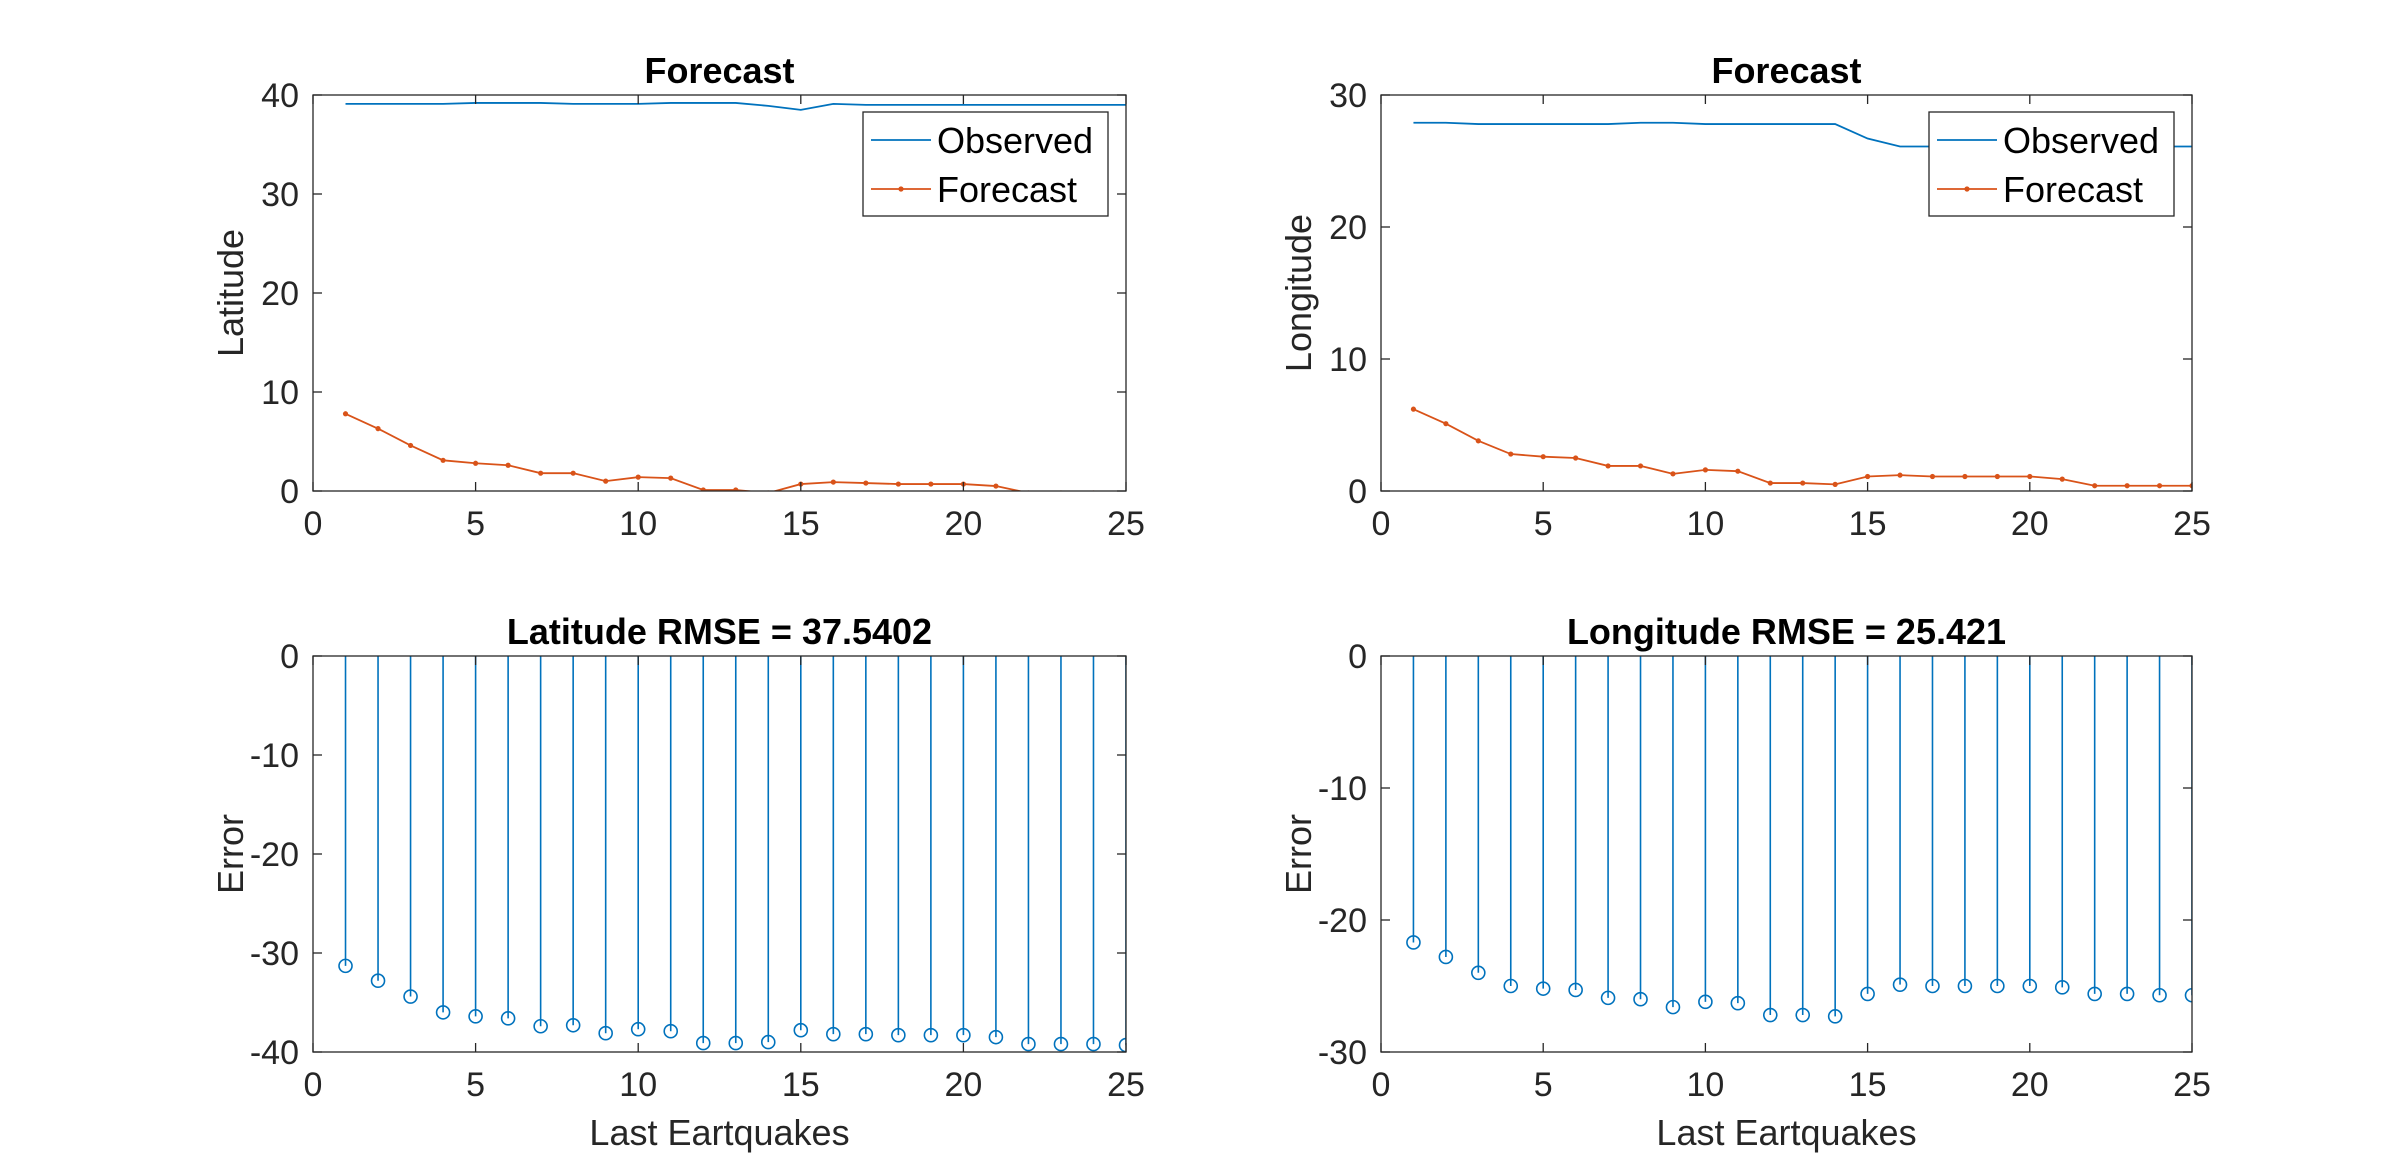 This screenshot has height=1170, width=2400. I want to click on y-tick-label: -10, so click(274, 756).